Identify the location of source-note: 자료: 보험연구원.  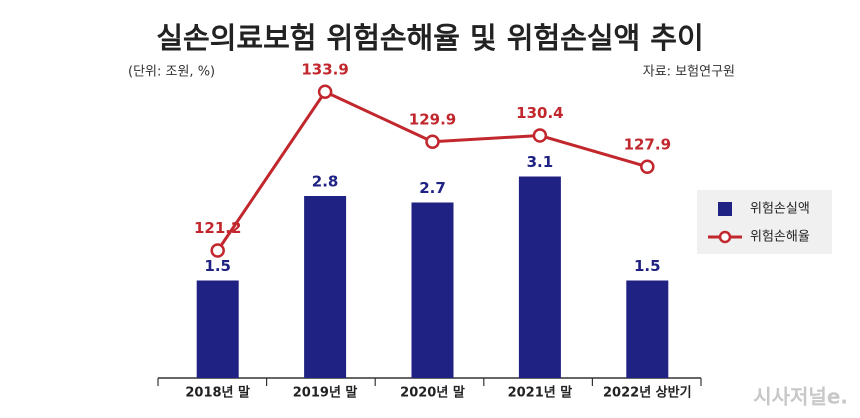
(689, 72).